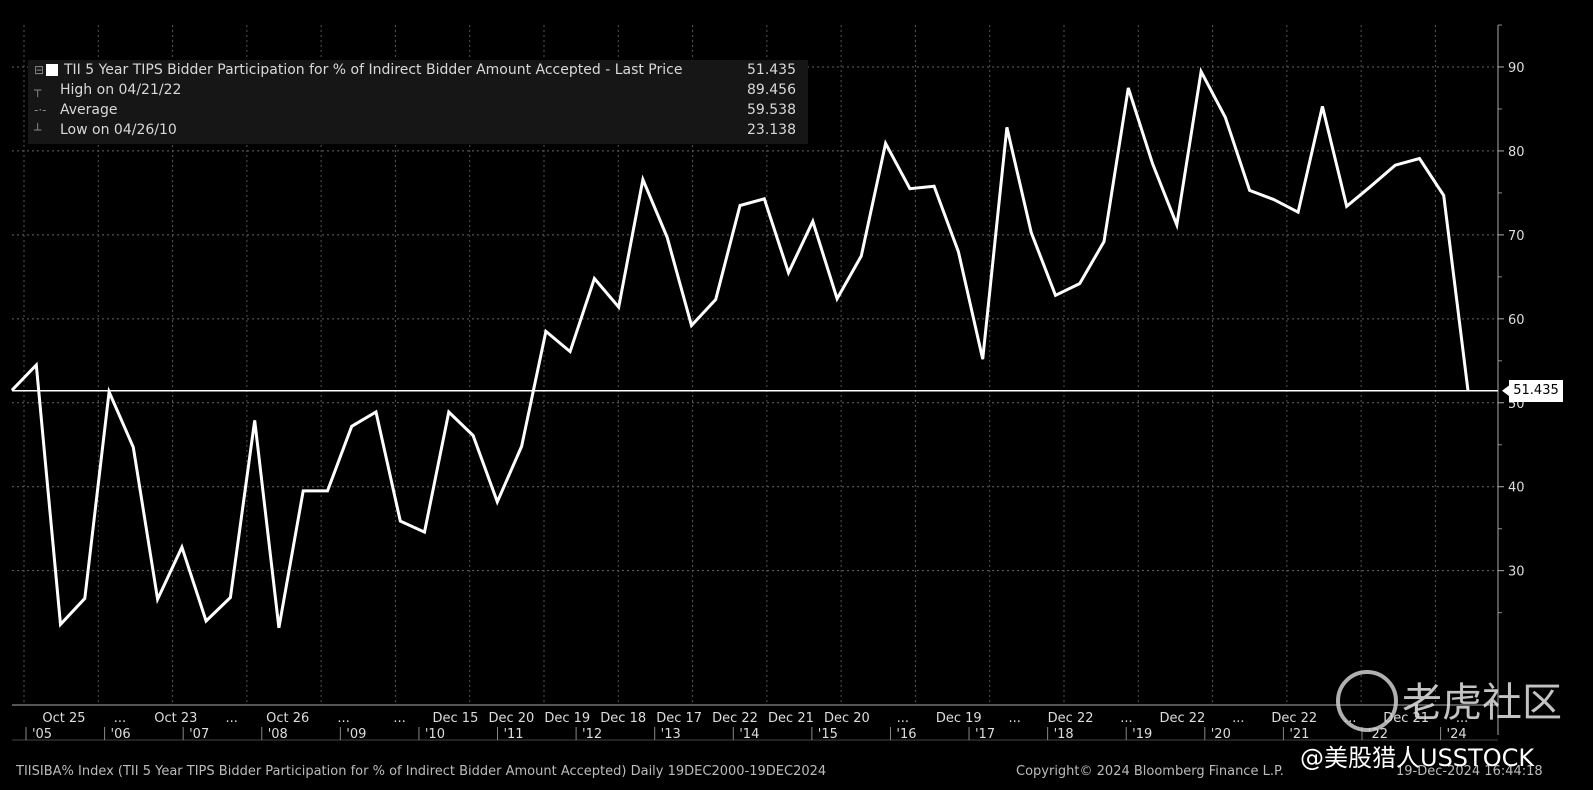  Describe the element at coordinates (52, 70) in the screenshot. I see `series-swatch` at that location.